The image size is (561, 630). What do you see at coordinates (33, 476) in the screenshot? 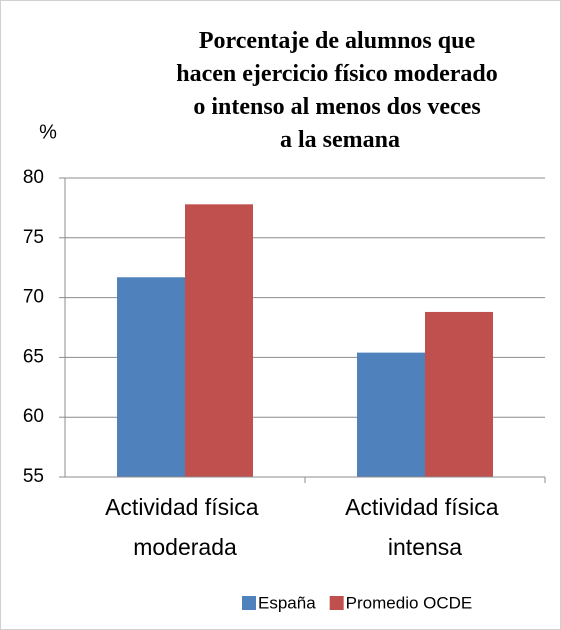
I see `y-tick-label: 55` at bounding box center [33, 476].